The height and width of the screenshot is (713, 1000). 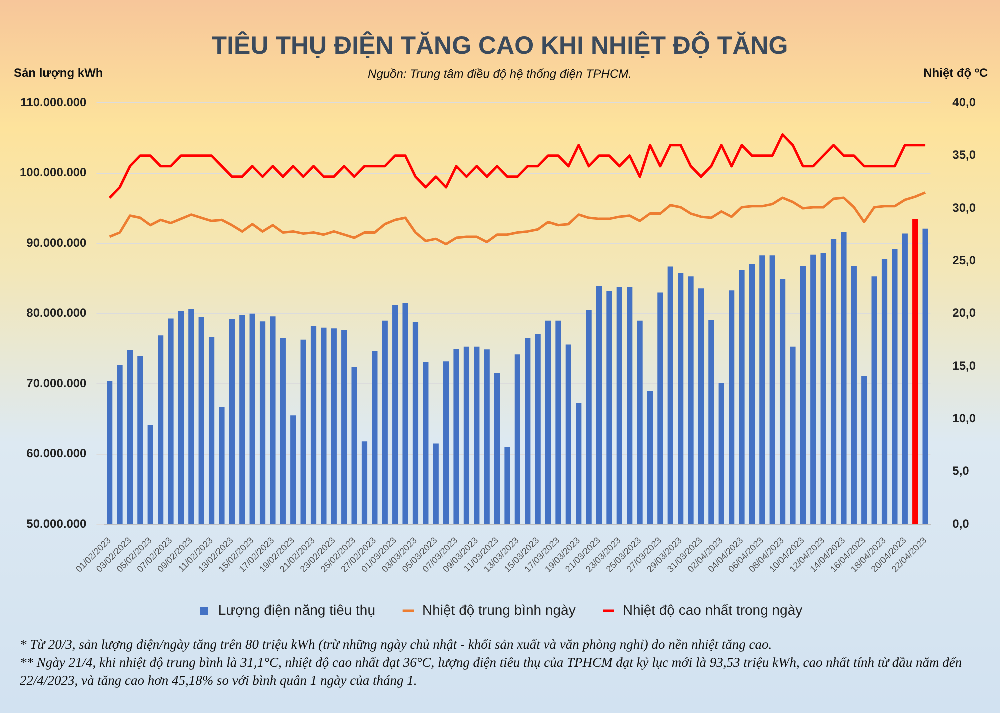 What do you see at coordinates (964, 261) in the screenshot?
I see `y2-tick-label: 25,0` at bounding box center [964, 261].